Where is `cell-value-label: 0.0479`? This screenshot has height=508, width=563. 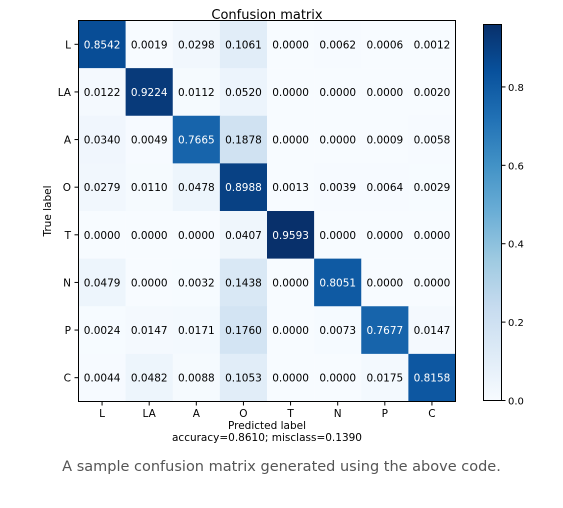 cell-value-label: 0.0479 is located at coordinates (102, 283).